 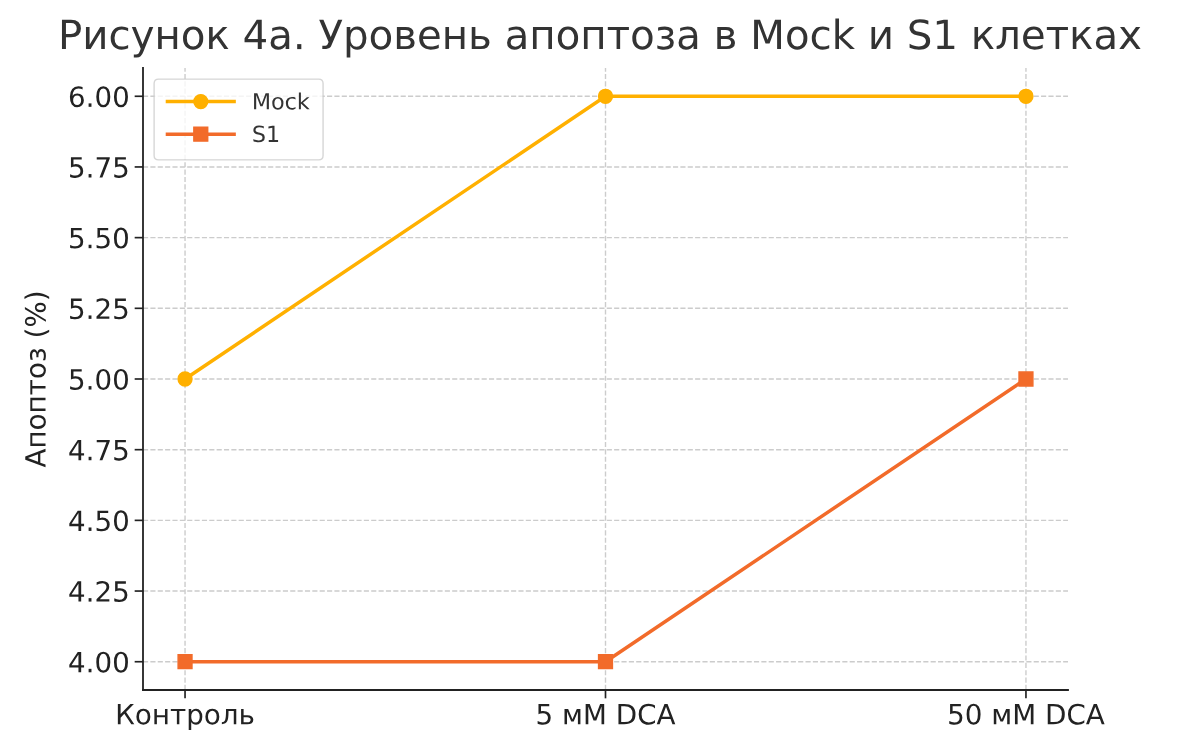 I want to click on chart-title: Рисунок 4a. Уровень апоптоза в Mock и S1 клетках, so click(x=601, y=38).